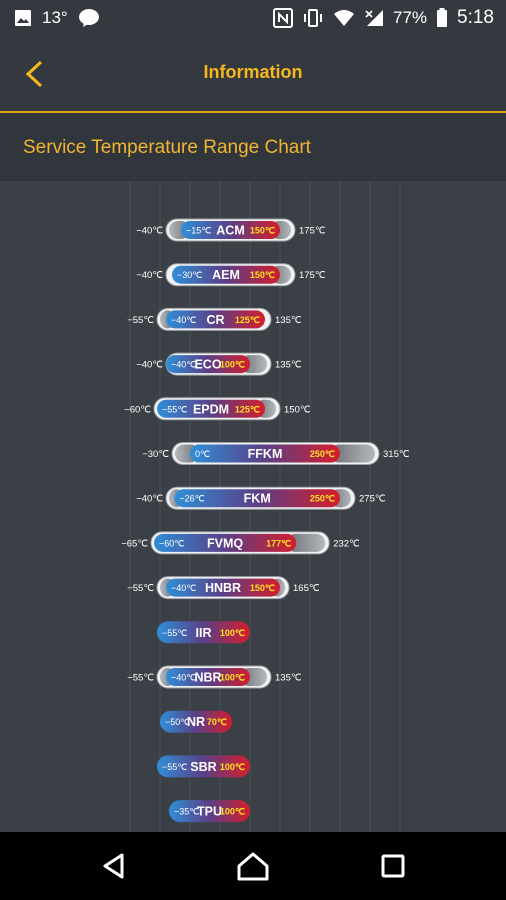 Image resolution: width=506 pixels, height=900 pixels. What do you see at coordinates (186, 812) in the screenshot?
I see `continuous-min-label: −35℃` at bounding box center [186, 812].